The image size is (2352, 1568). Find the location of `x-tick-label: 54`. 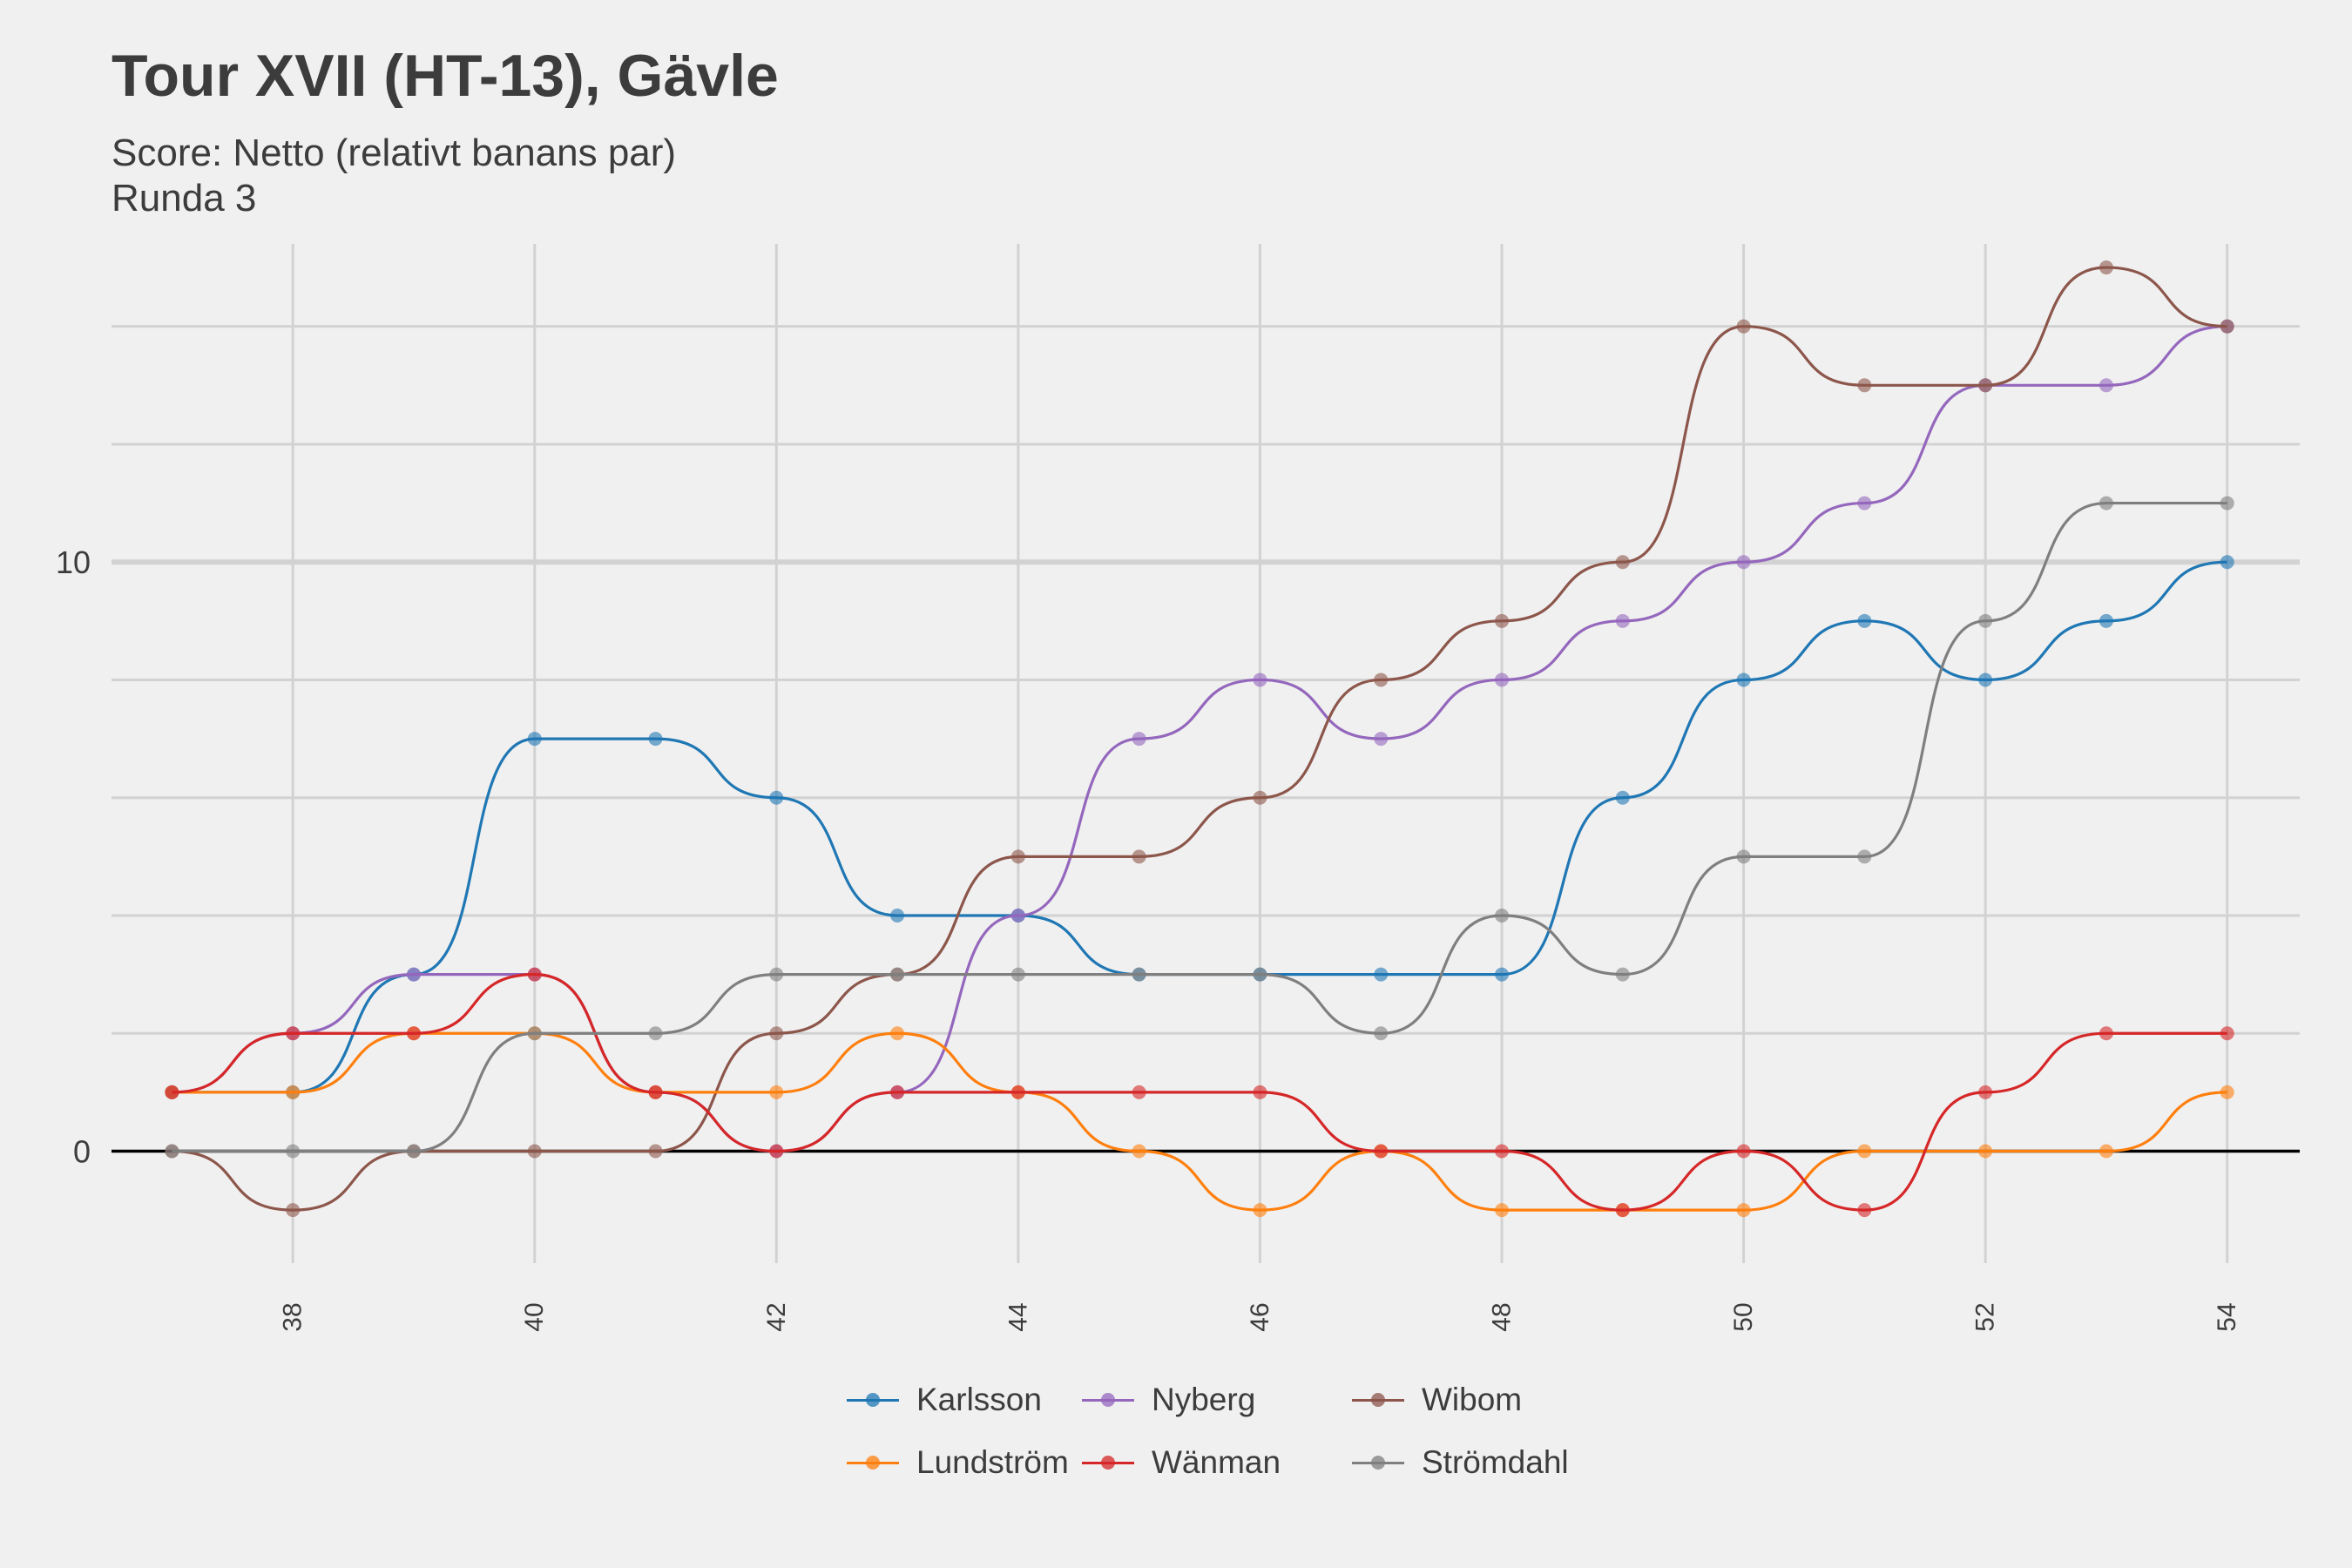

x-tick-label: 54 is located at coordinates (2227, 1316).